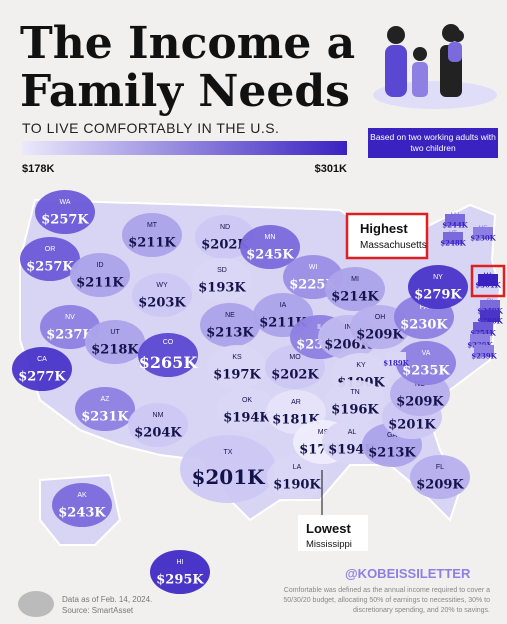 This screenshot has height=624, width=507. I want to click on note-box, so click(433, 143).